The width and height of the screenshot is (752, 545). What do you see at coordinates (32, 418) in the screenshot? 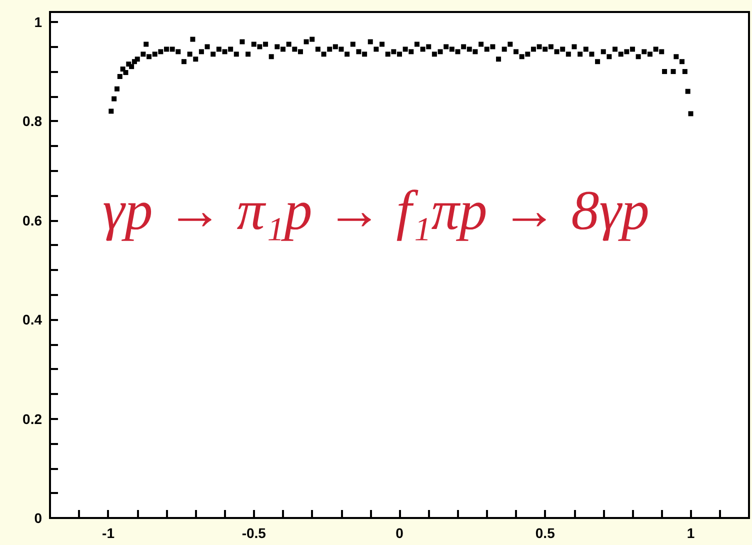
I see `y-tick-label: 0.2` at bounding box center [32, 418].